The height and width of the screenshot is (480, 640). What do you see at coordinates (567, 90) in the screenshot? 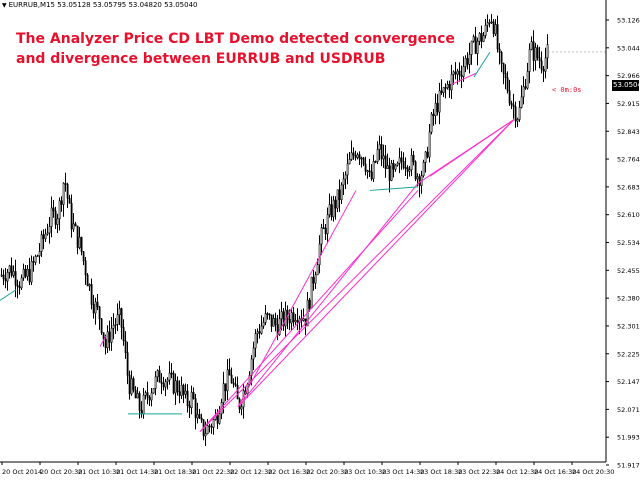
I see `bar-countdown-timer: < 0m:0s` at bounding box center [567, 90].